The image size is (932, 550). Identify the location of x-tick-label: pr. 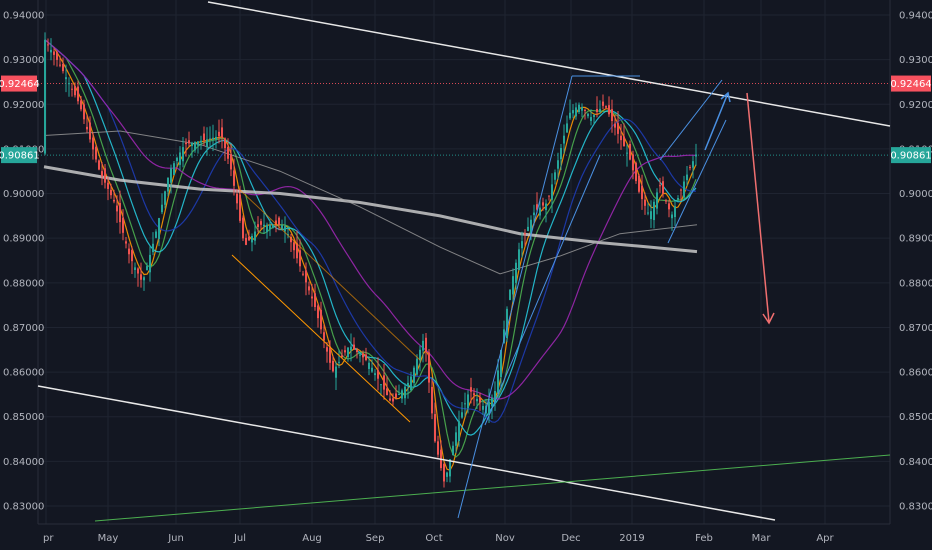
(48, 538).